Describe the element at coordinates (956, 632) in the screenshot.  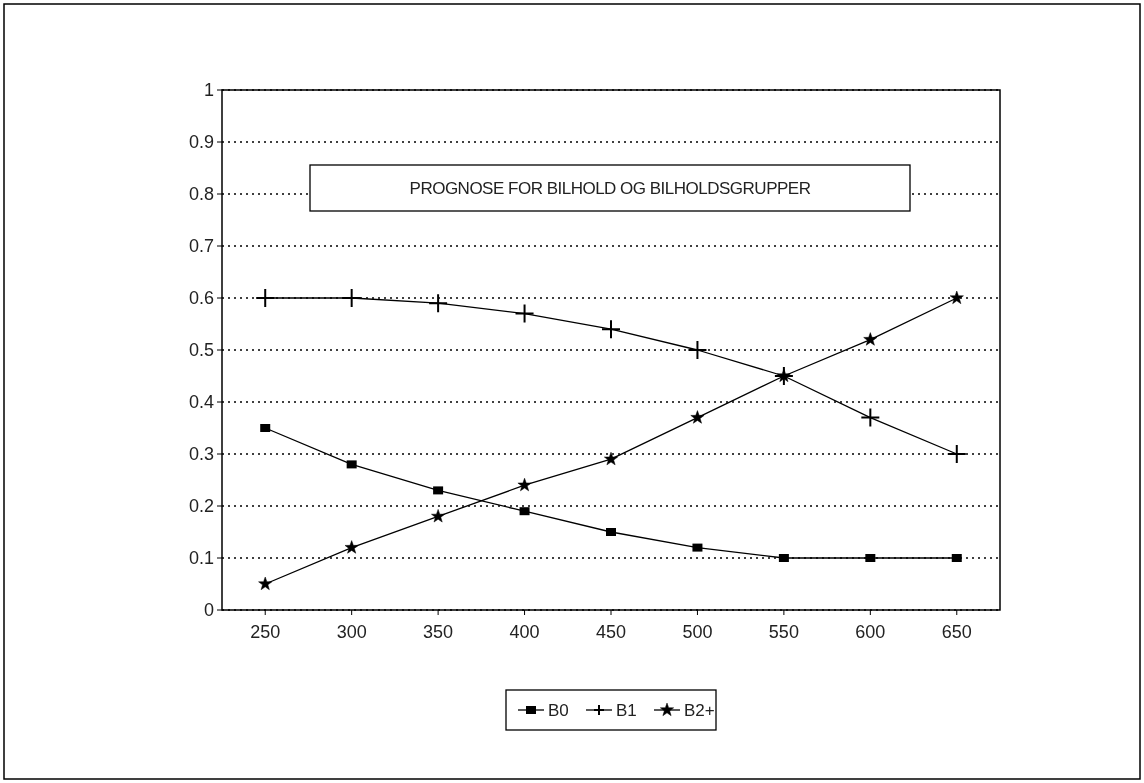
I see `x-tick-label: 650` at that location.